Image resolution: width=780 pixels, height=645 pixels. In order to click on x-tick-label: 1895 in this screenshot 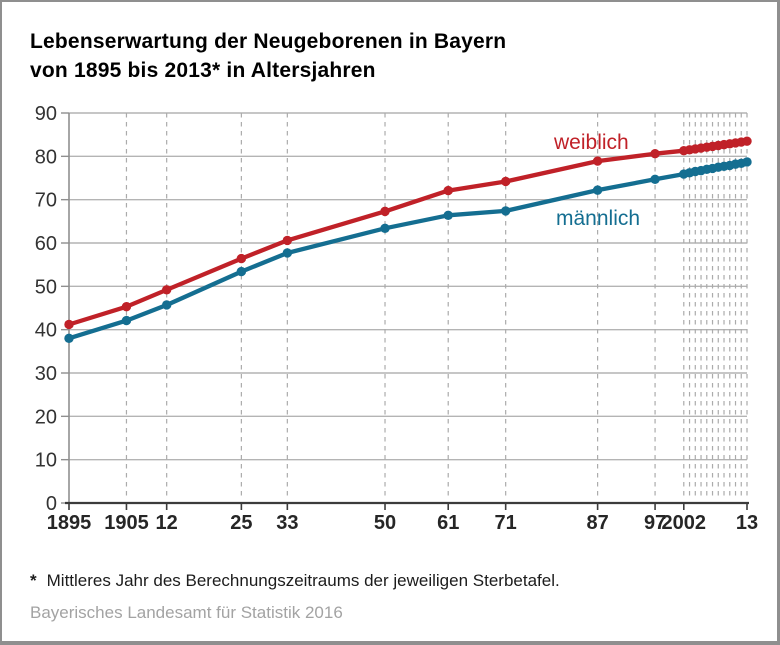, I will do `click(69, 523)`.